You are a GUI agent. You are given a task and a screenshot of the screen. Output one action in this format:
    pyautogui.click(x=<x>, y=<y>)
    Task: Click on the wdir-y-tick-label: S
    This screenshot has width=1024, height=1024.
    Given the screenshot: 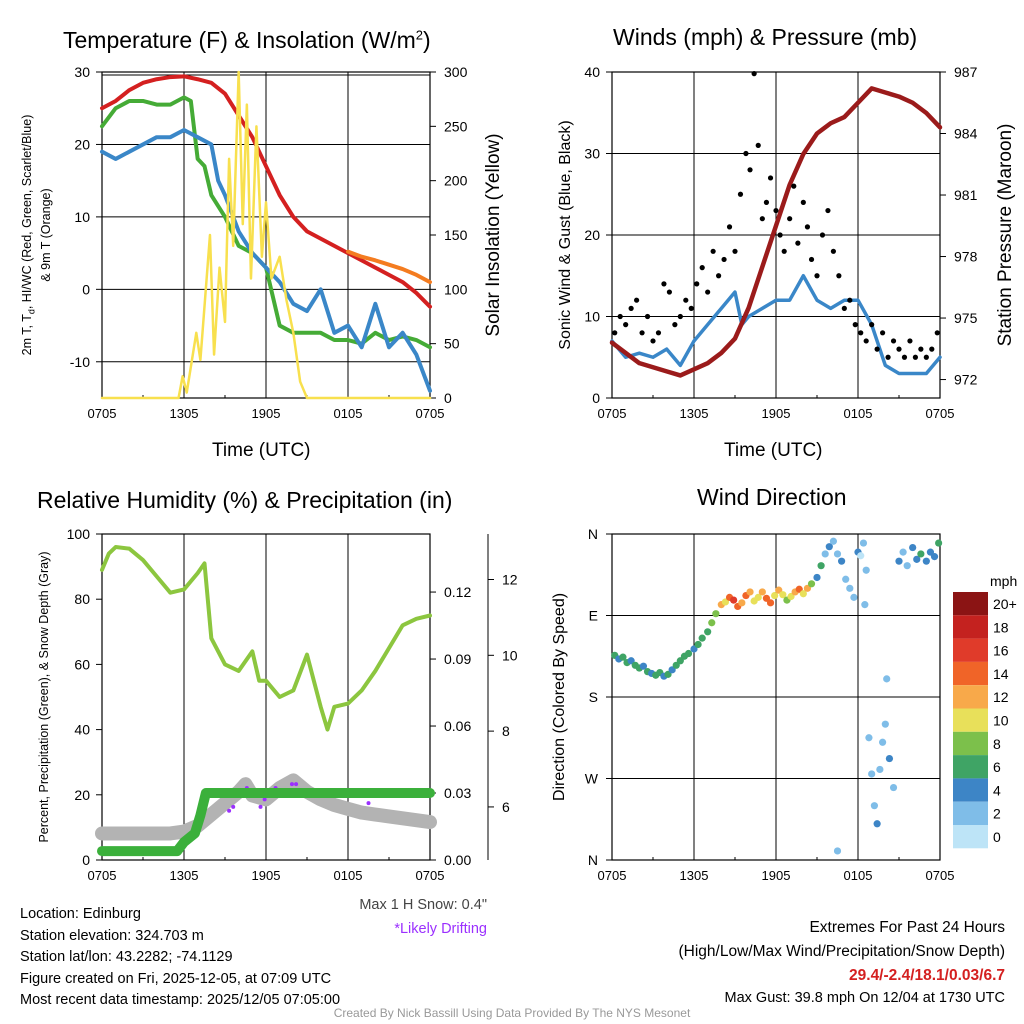 What is the action you would take?
    pyautogui.click(x=593, y=697)
    